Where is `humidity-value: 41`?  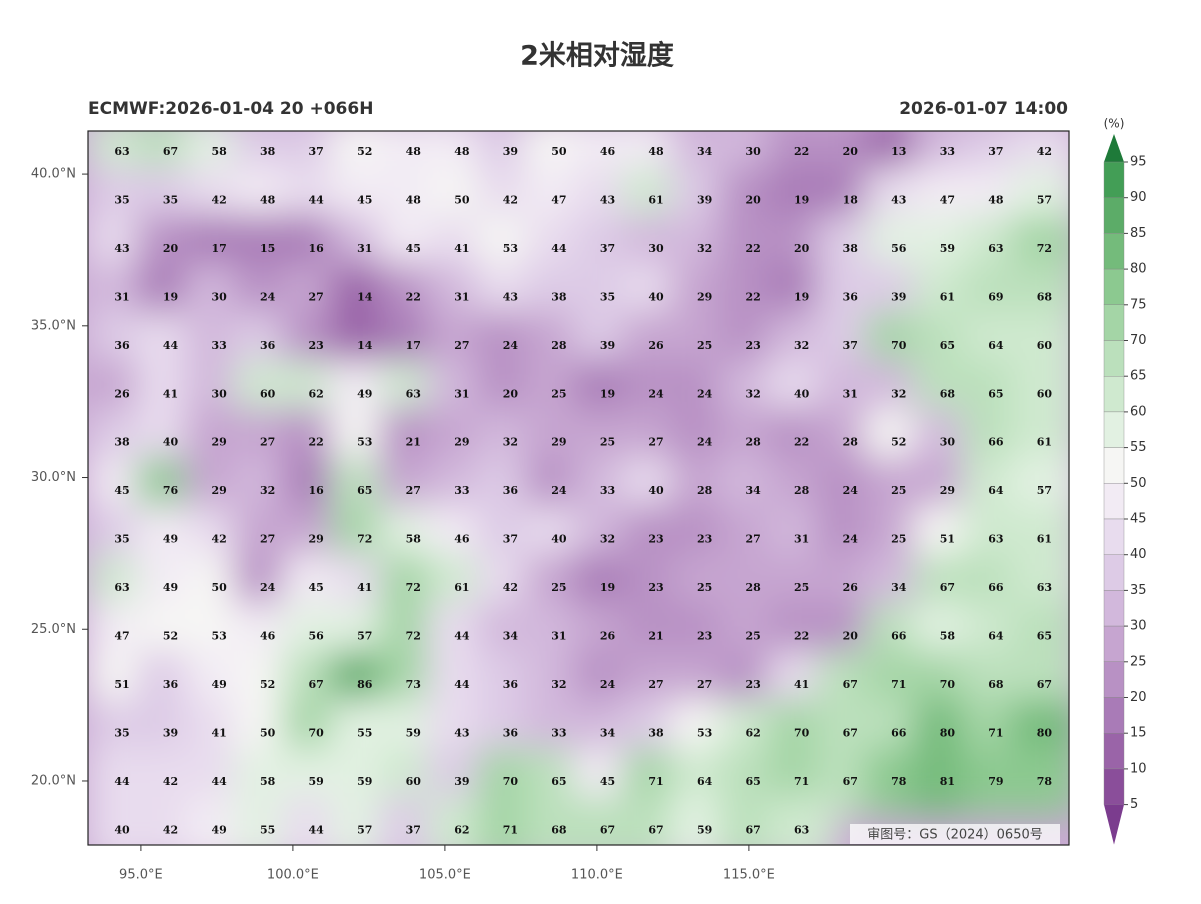 humidity-value: 41 is located at coordinates (364, 587).